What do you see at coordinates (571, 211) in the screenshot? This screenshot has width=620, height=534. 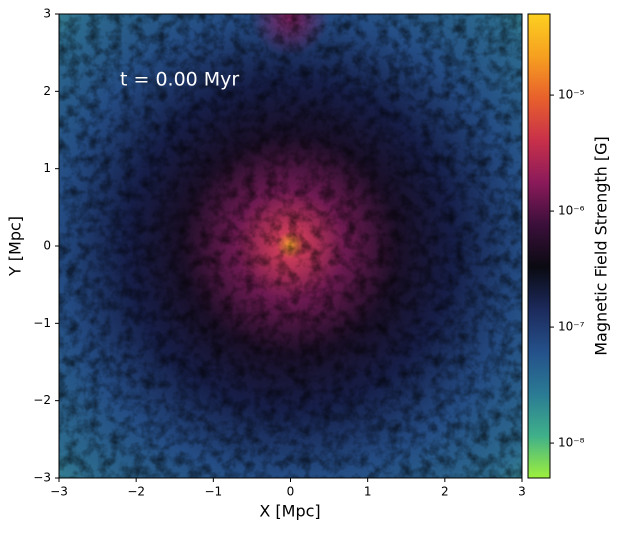 I see `colorbar-tick-label: 10⁻⁶` at bounding box center [571, 211].